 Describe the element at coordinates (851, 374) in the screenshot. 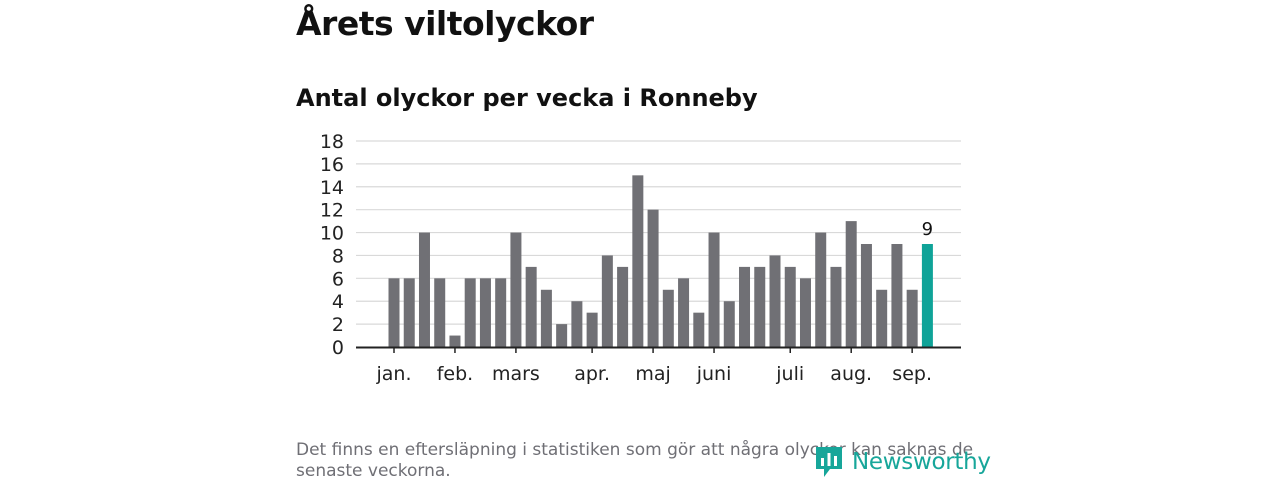

I see `x-tick-label: aug.` at that location.